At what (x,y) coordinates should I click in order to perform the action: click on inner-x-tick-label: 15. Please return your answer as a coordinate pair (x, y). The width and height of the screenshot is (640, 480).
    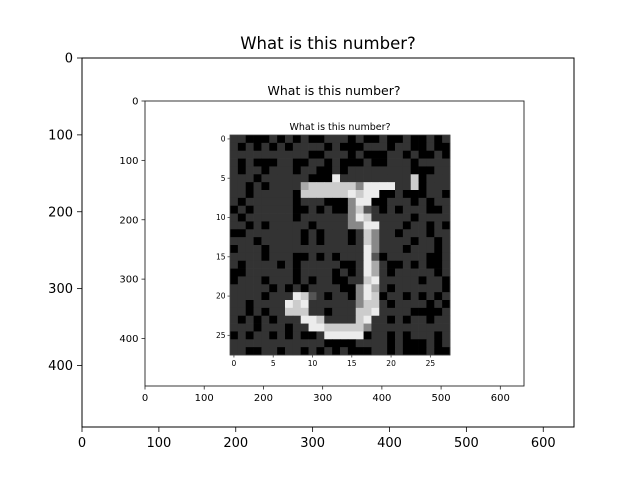
    Looking at the image, I should click on (352, 363).